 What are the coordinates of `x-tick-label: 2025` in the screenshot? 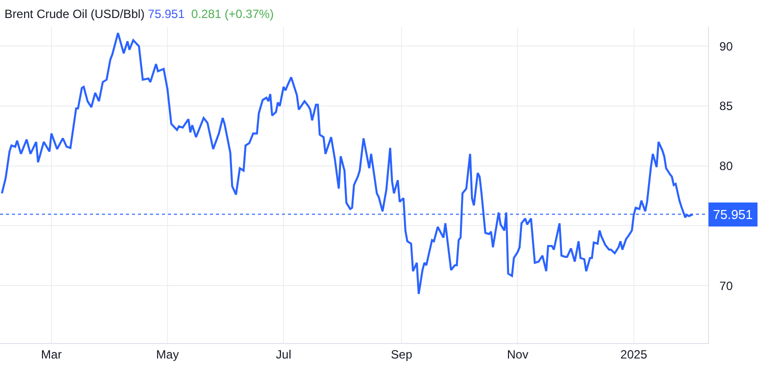 It's located at (634, 354).